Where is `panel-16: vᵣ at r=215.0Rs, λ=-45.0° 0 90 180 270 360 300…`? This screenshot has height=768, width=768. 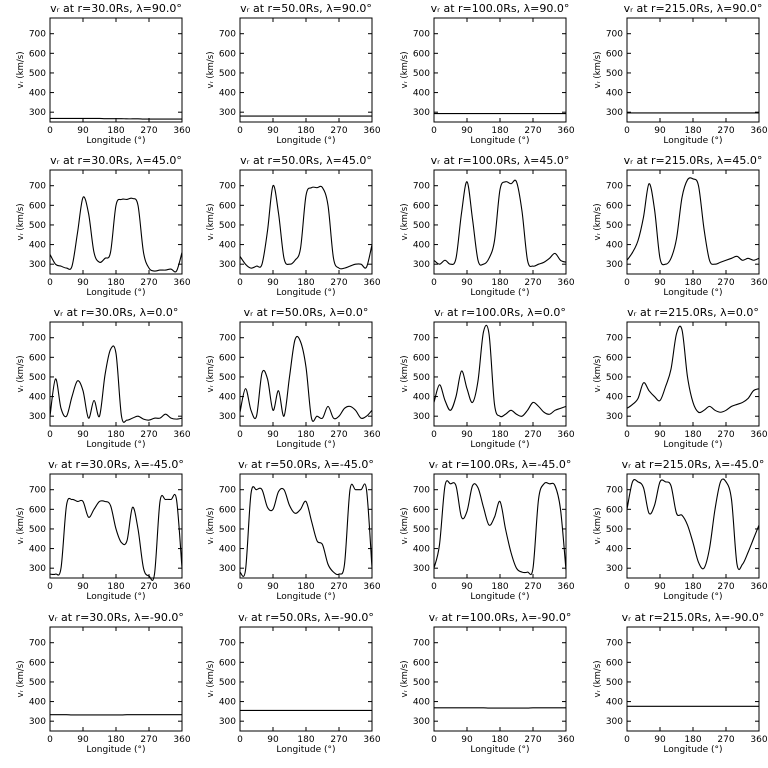
panel-16: vᵣ at r=215.0Rs, λ=-45.0° 0 90 180 270 360 300… is located at coordinates (680, 530).